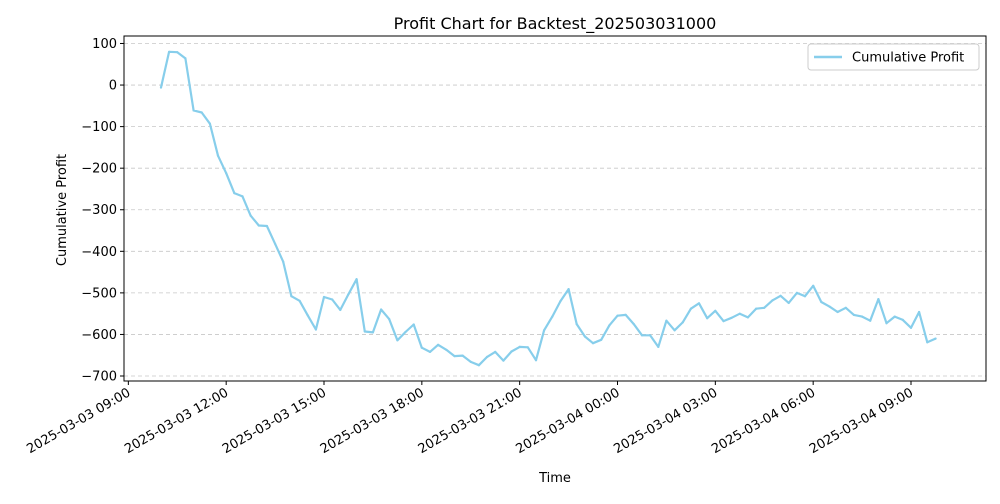 The height and width of the screenshot is (504, 1000). I want to click on legend-box, so click(893, 57).